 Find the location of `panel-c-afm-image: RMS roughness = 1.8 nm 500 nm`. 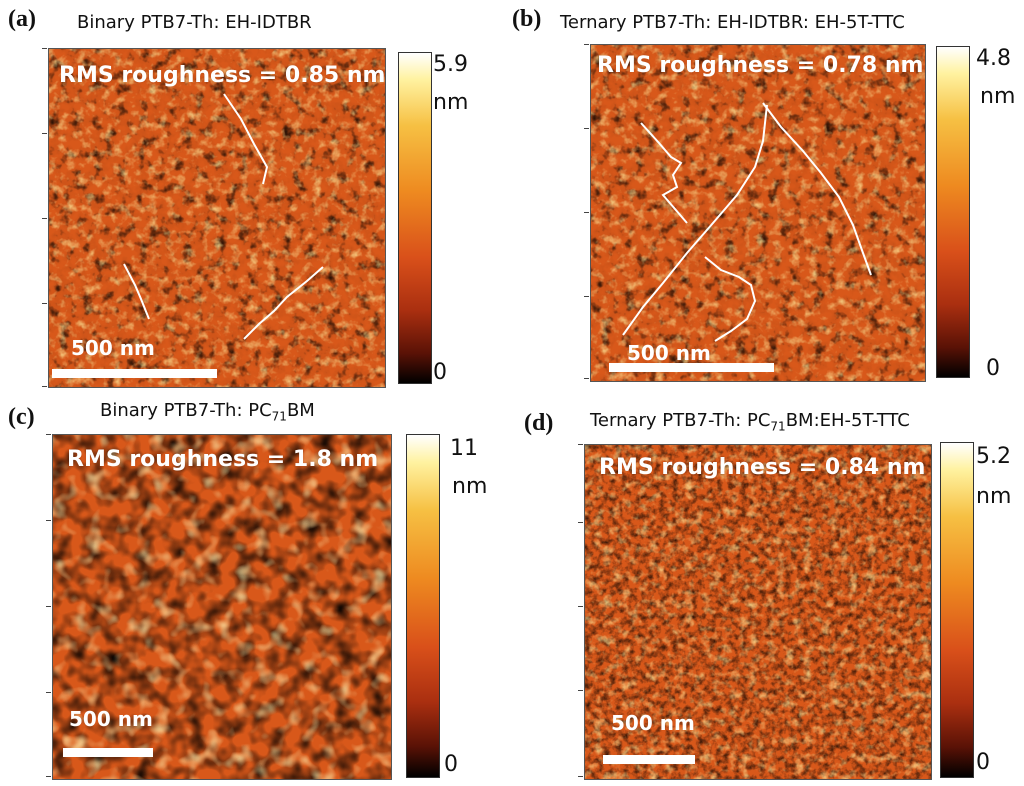

panel-c-afm-image: RMS roughness = 1.8 nm 500 nm is located at coordinates (222, 607).